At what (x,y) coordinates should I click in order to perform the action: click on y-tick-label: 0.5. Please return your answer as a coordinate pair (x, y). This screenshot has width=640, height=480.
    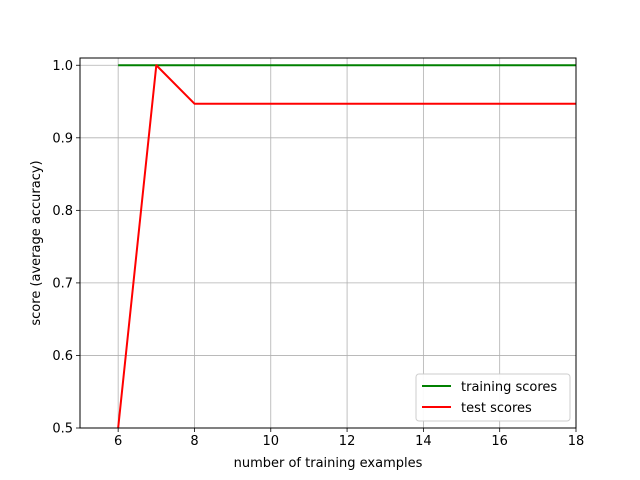
    Looking at the image, I should click on (62, 429).